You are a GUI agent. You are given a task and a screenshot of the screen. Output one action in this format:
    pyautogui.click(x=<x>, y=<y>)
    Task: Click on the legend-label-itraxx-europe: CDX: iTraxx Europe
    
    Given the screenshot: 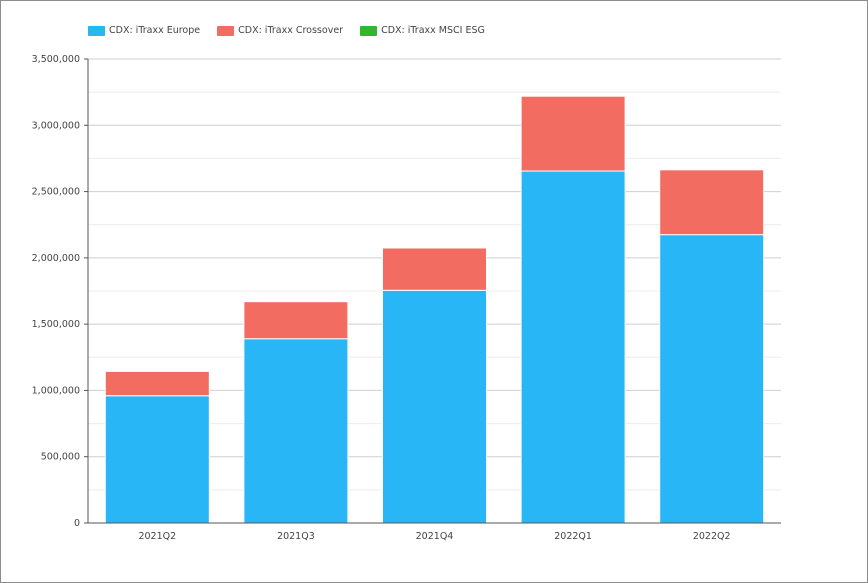 What is the action you would take?
    pyautogui.click(x=155, y=30)
    